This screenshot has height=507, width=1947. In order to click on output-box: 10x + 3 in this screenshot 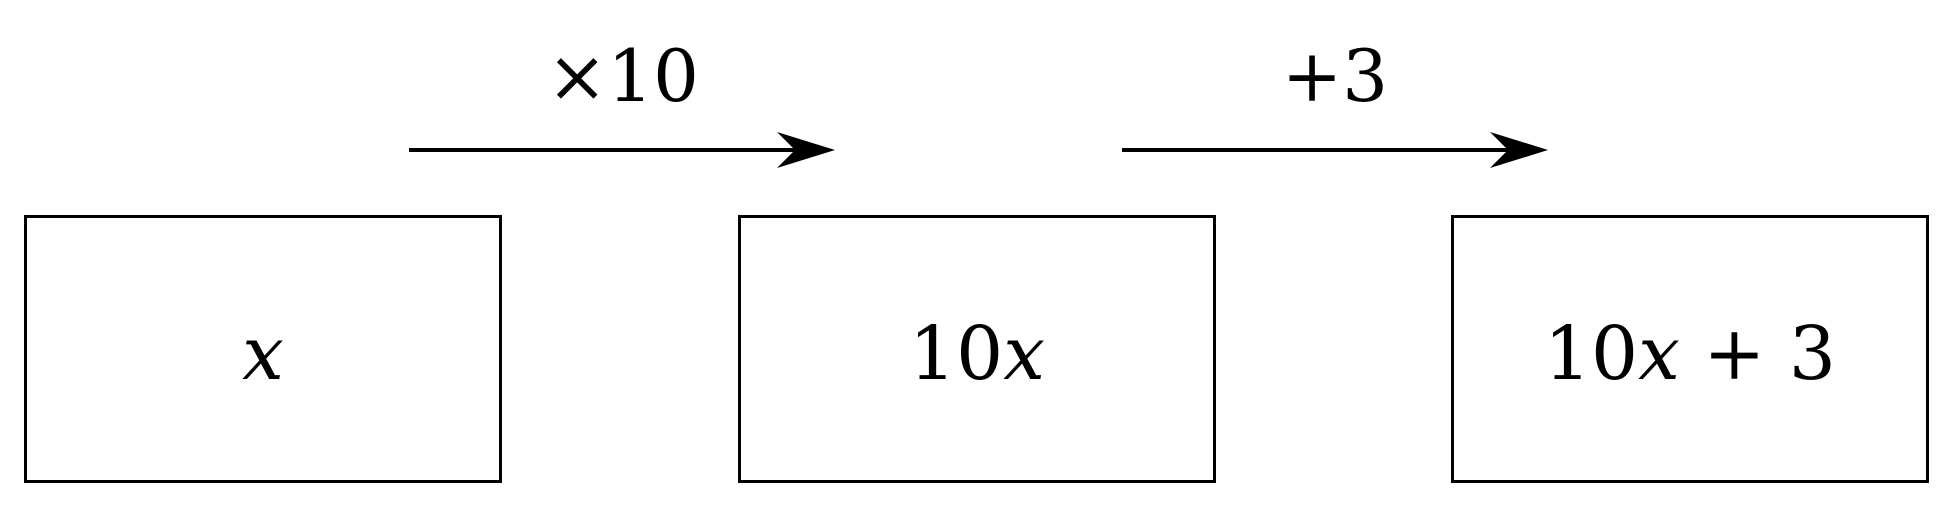, I will do `click(1690, 349)`.